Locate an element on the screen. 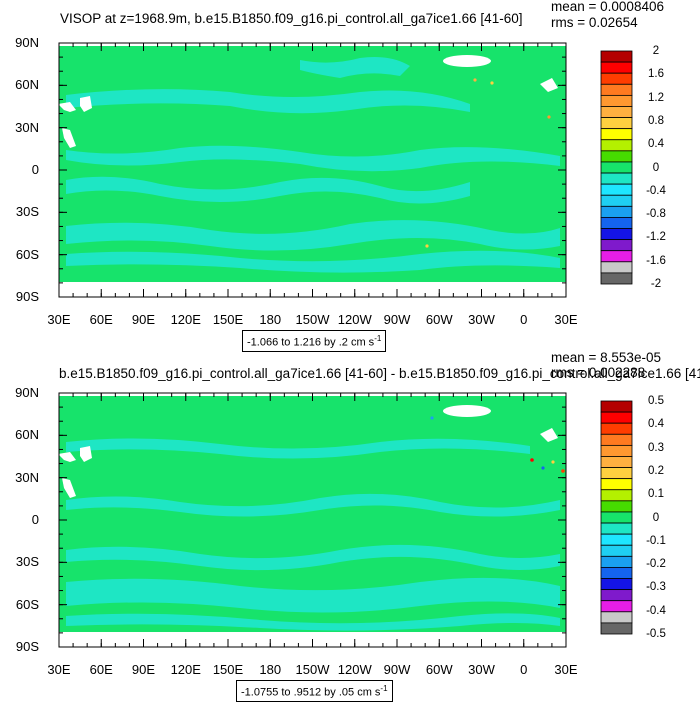 The width and height of the screenshot is (700, 702). colorbar-label: -0.3 is located at coordinates (656, 587).